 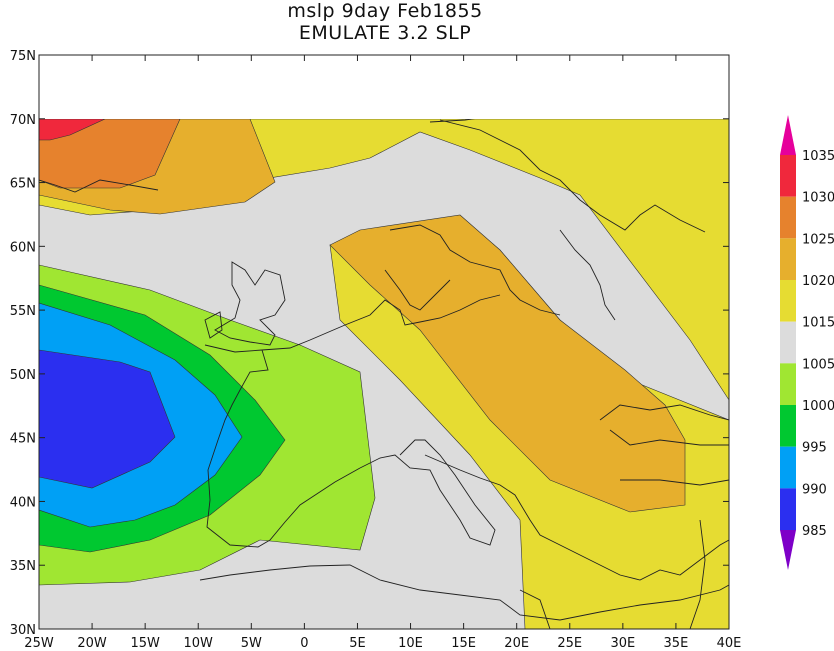 I want to click on lat-tick-label: 45N, so click(x=23, y=439).